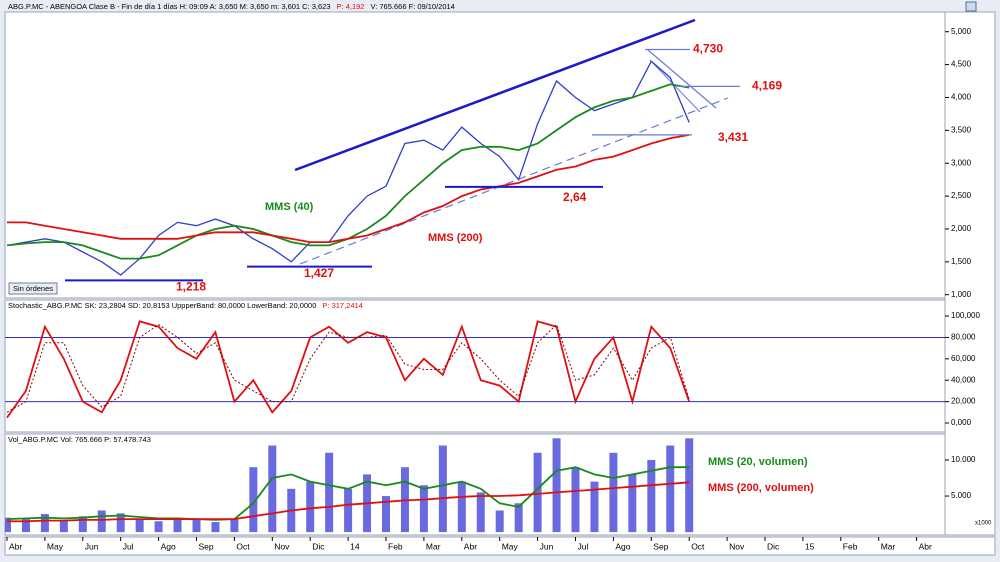 Image resolution: width=1000 pixels, height=562 pixels. Describe the element at coordinates (965, 315) in the screenshot. I see `y-tick-label: 100,000` at that location.